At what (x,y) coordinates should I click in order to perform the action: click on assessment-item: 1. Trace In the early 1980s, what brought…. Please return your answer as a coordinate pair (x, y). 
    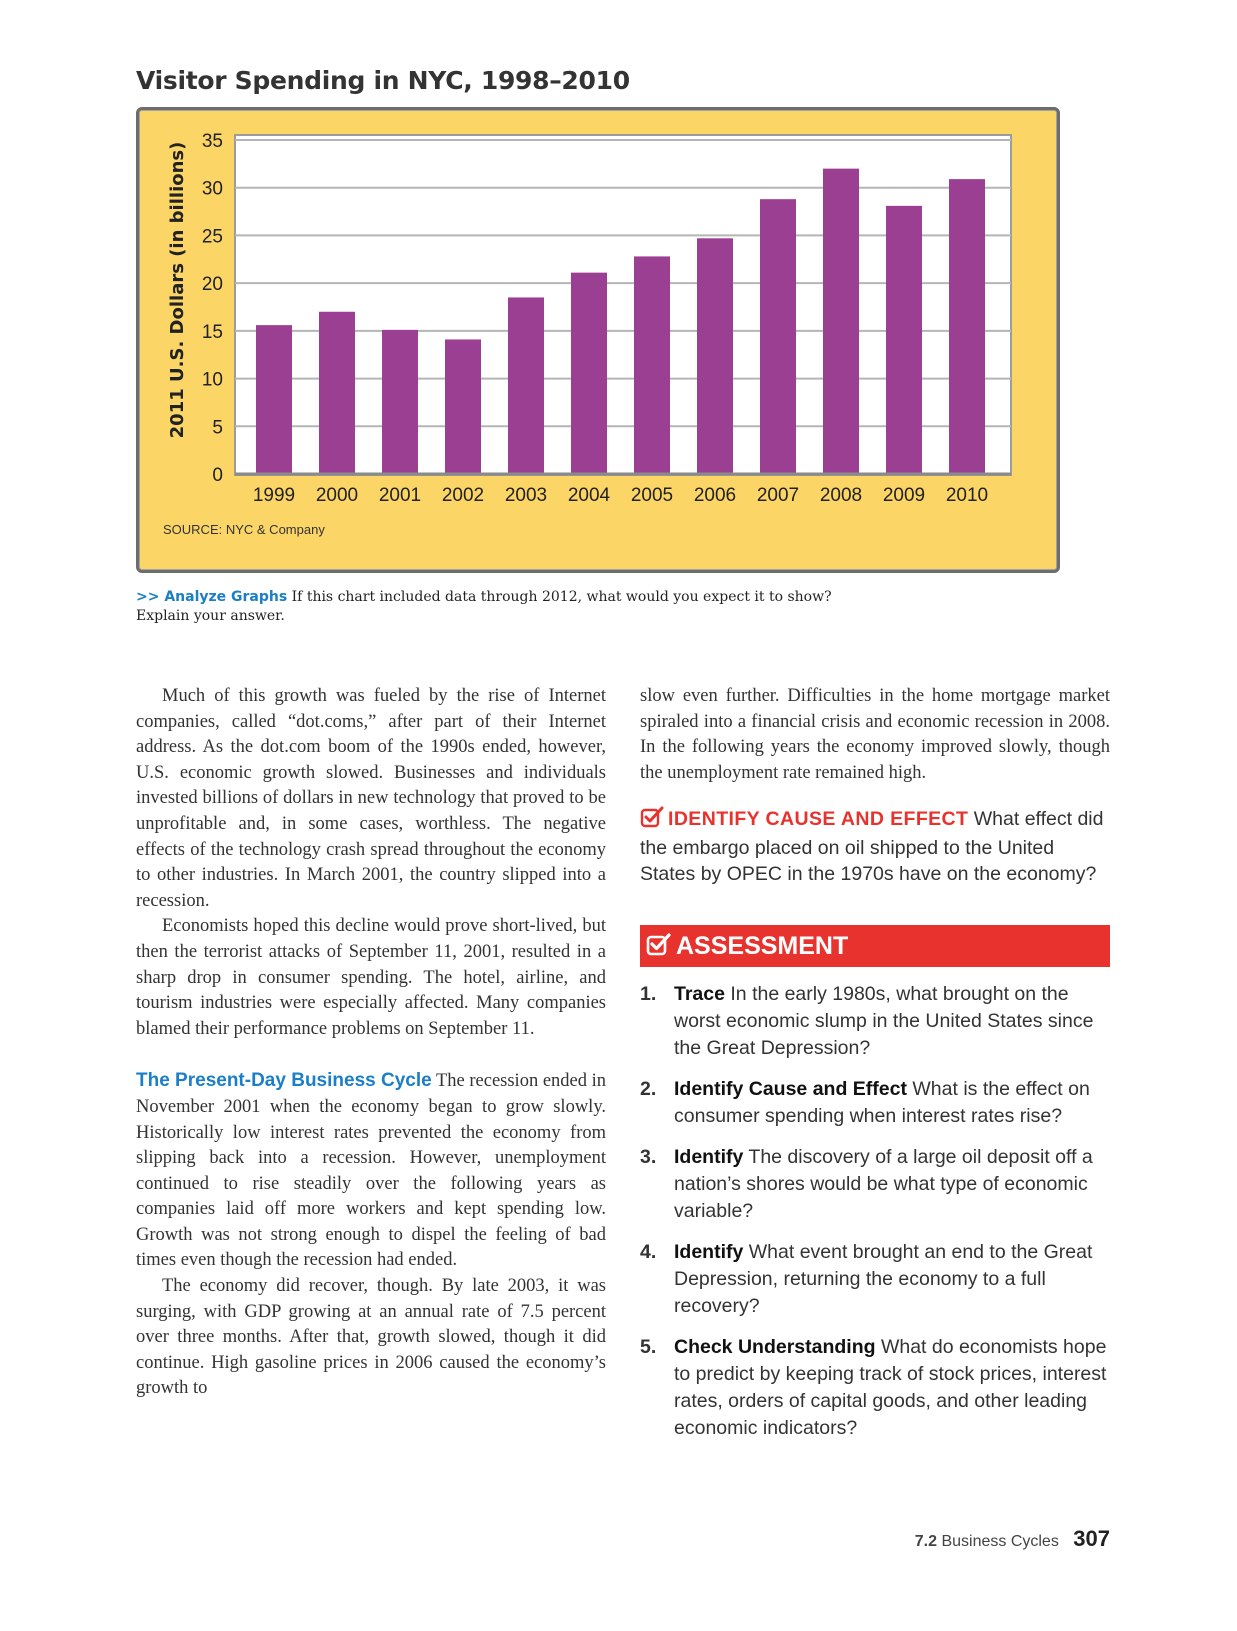
    Looking at the image, I should click on (875, 1021).